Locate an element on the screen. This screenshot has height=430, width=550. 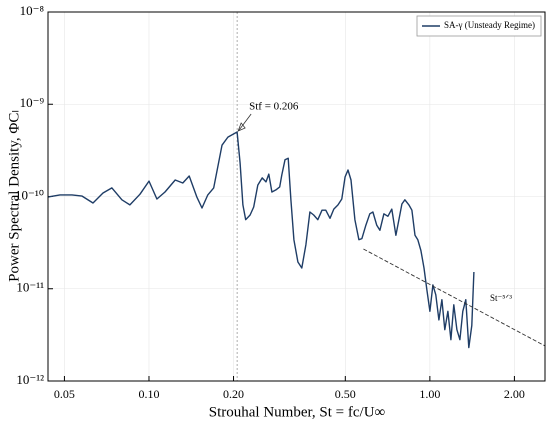
x-tick-label: 0.05 is located at coordinates (64, 394).